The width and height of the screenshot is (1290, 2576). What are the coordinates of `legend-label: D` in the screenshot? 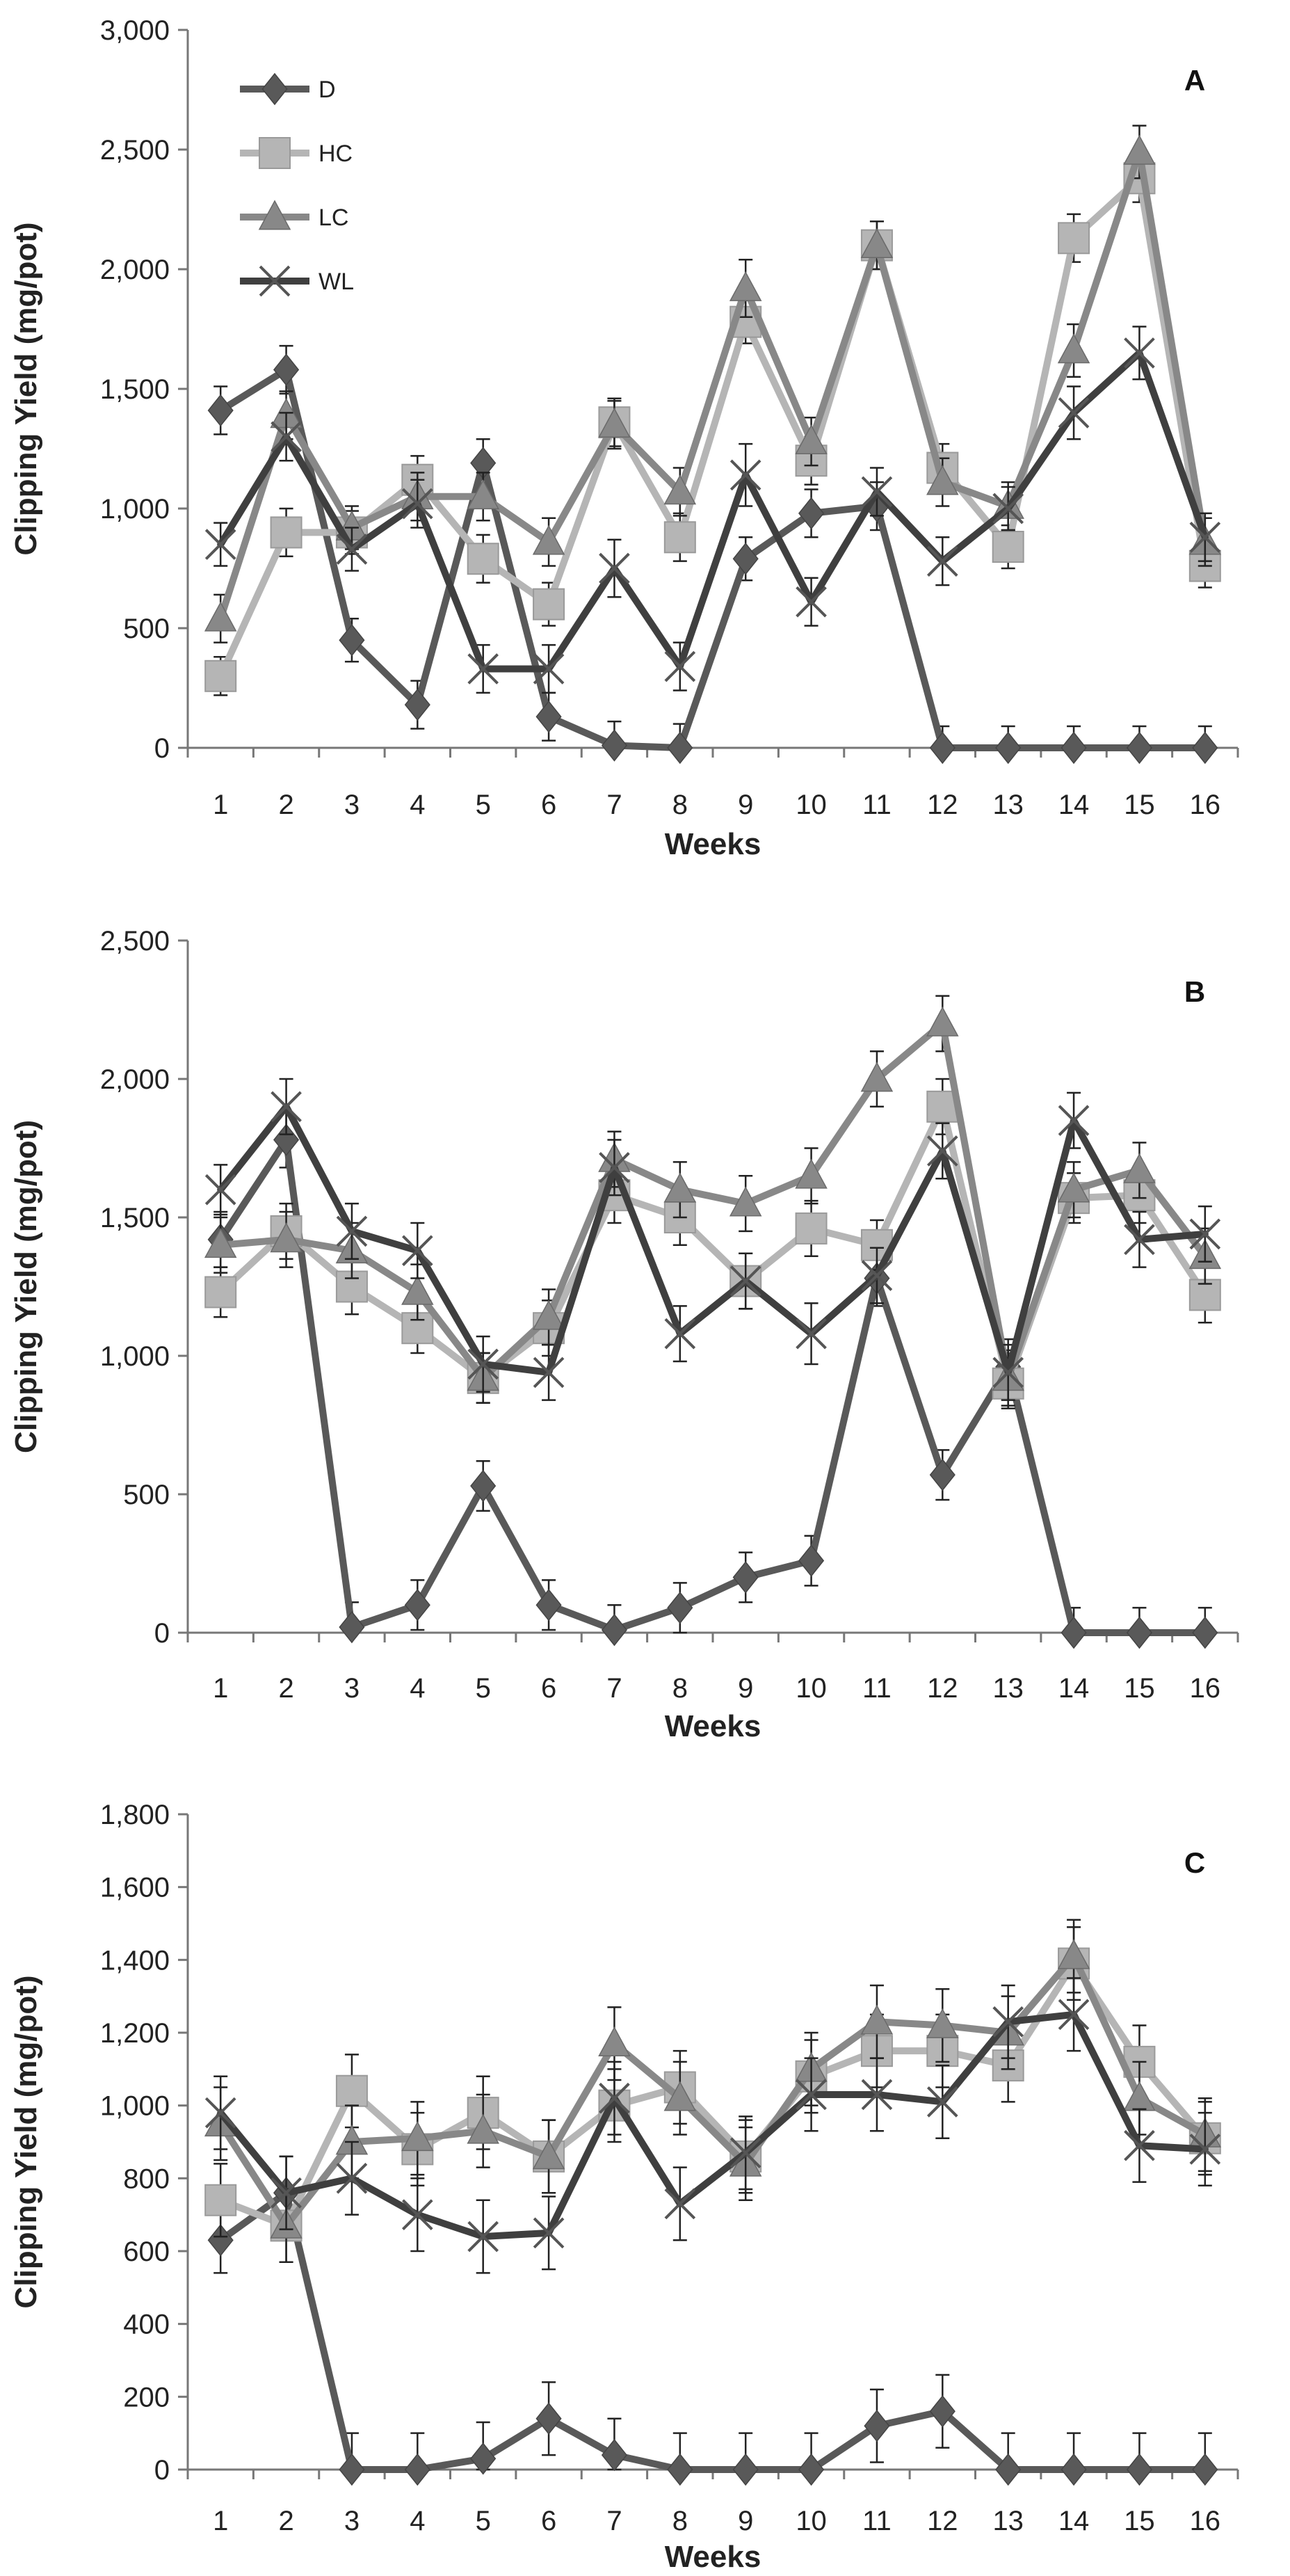 It's located at (327, 90).